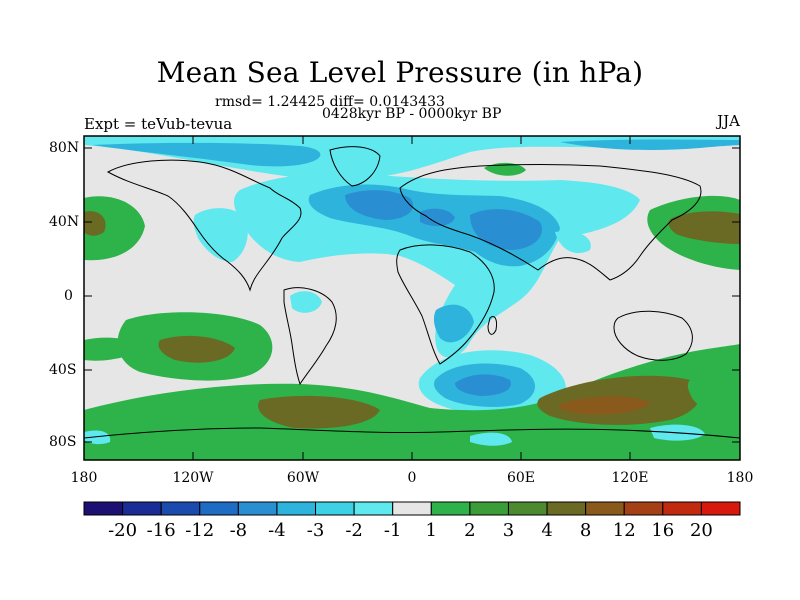 This screenshot has height=600, width=800. I want to click on lon-label: 120W, so click(193, 478).